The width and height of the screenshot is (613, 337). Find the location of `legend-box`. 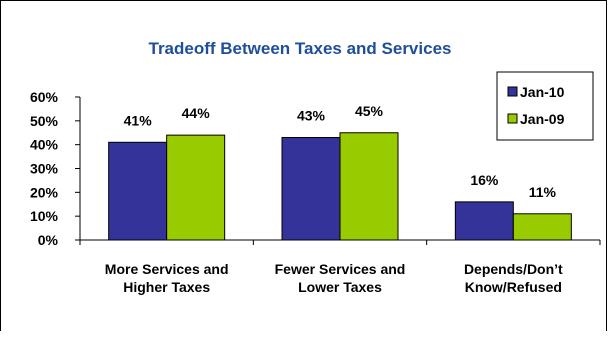

legend-box is located at coordinates (545, 106).